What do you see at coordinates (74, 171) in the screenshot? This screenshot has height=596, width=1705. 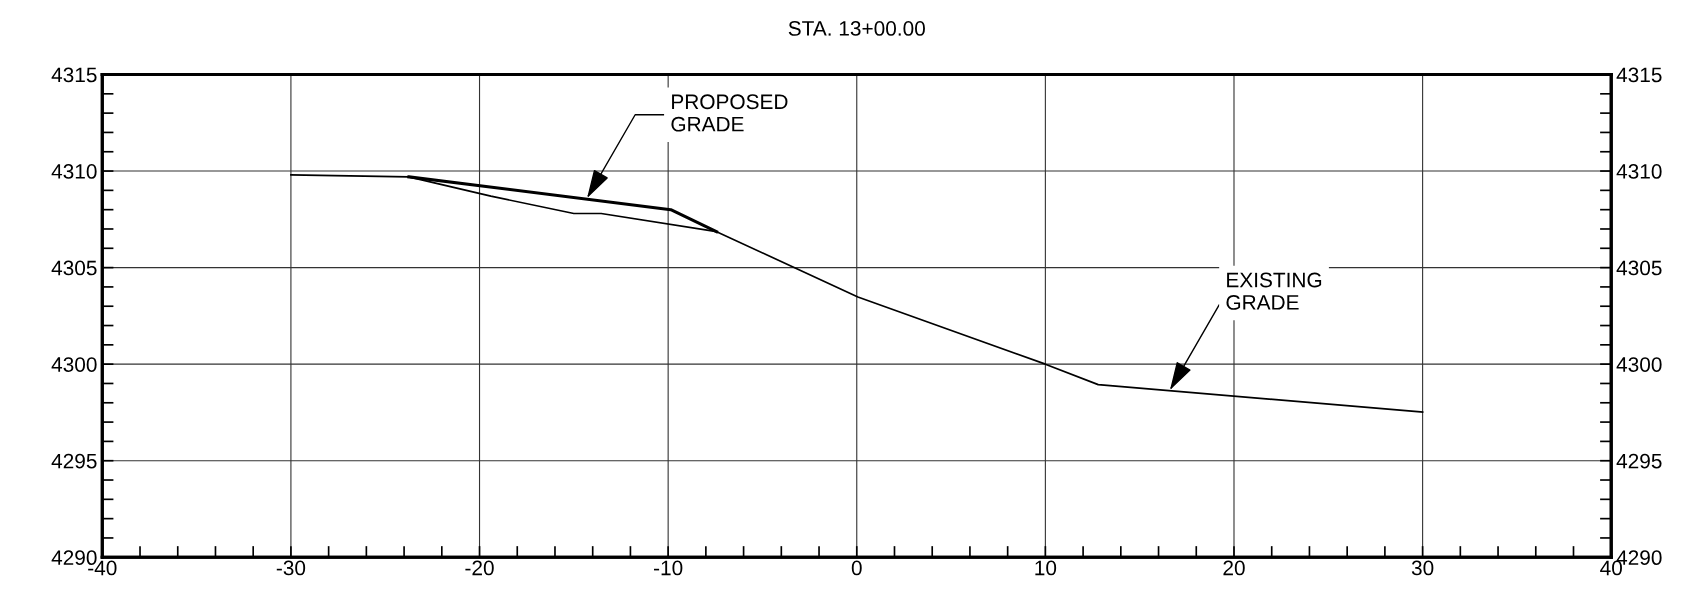 I see `y-tick-label: 4310` at bounding box center [74, 171].